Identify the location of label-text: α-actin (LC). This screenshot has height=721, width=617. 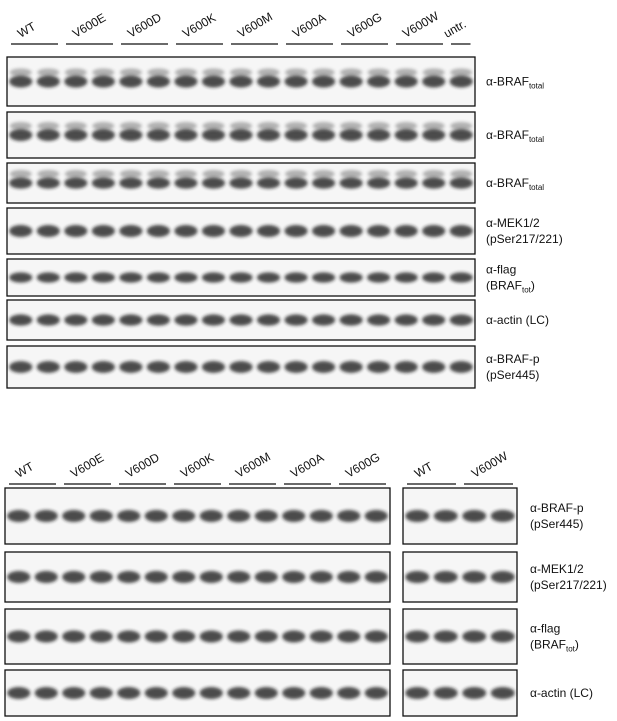
(561, 693).